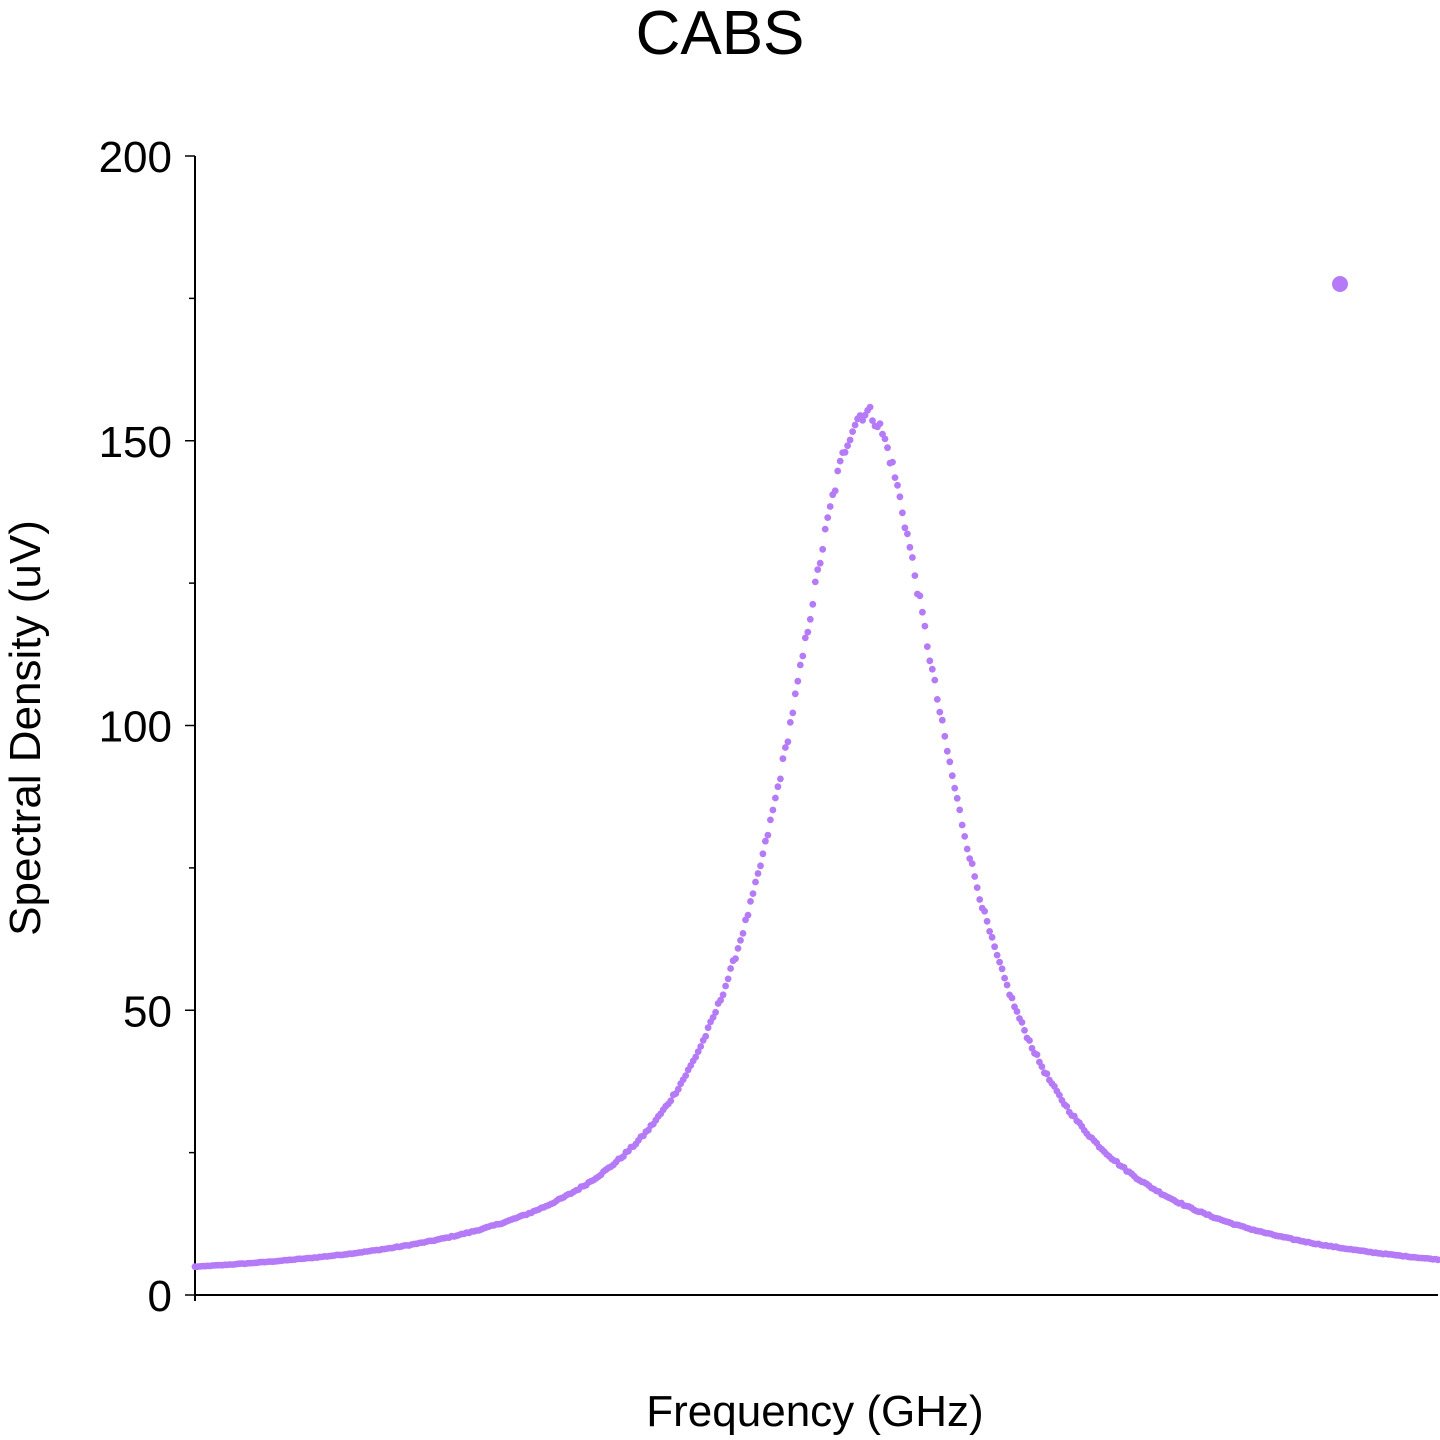 This screenshot has height=1440, width=1440. What do you see at coordinates (160, 1296) in the screenshot?
I see `y-tick-label: 0` at bounding box center [160, 1296].